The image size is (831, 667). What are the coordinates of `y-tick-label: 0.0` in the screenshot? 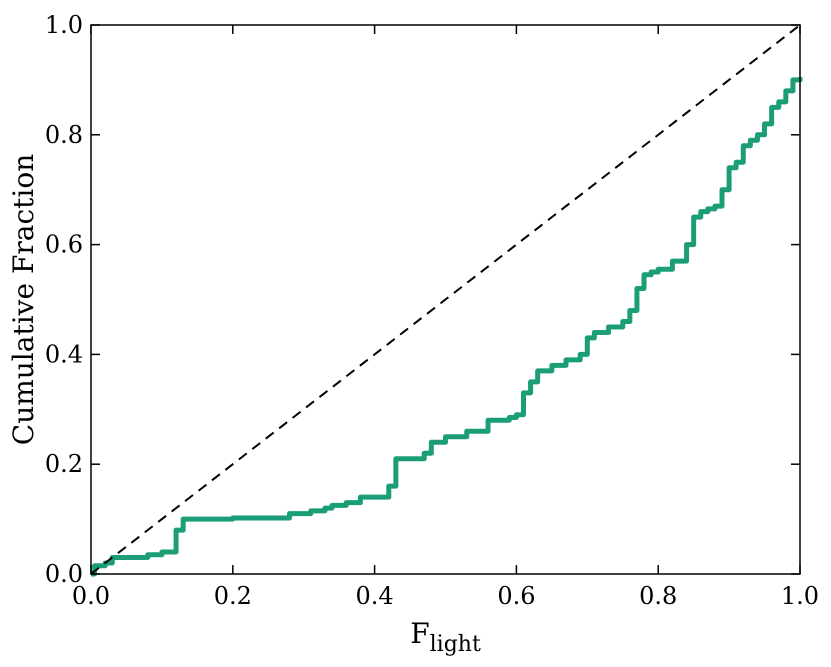 It's located at (64, 574).